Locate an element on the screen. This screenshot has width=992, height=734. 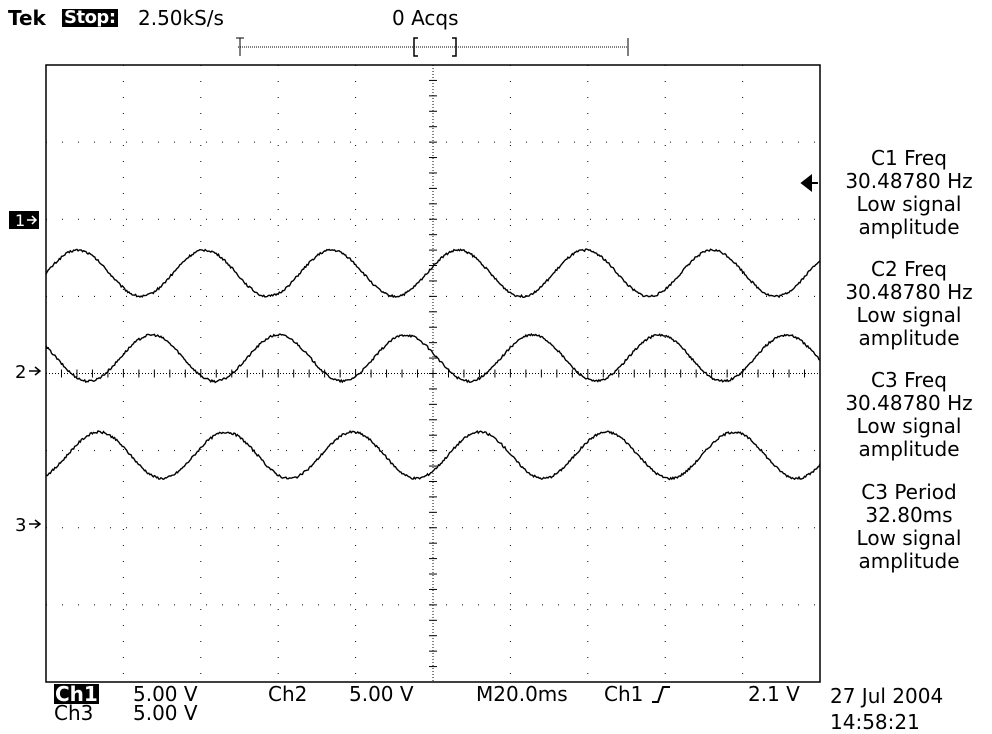
channel-2-trace is located at coordinates (433, 358).